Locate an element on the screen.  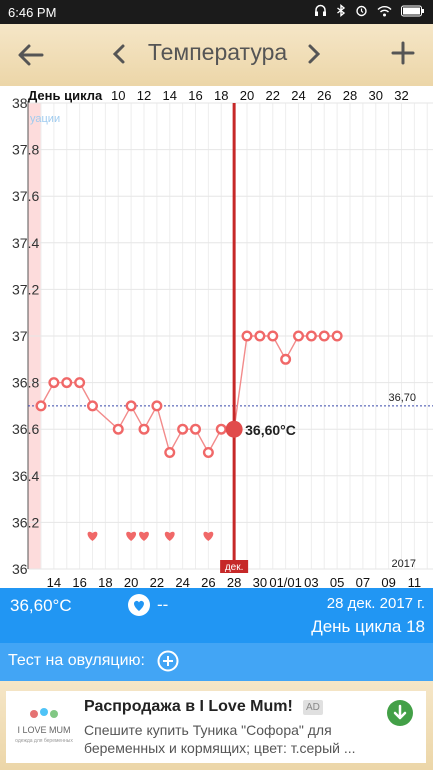
y-tick-label: 37.4 is located at coordinates (25, 243).